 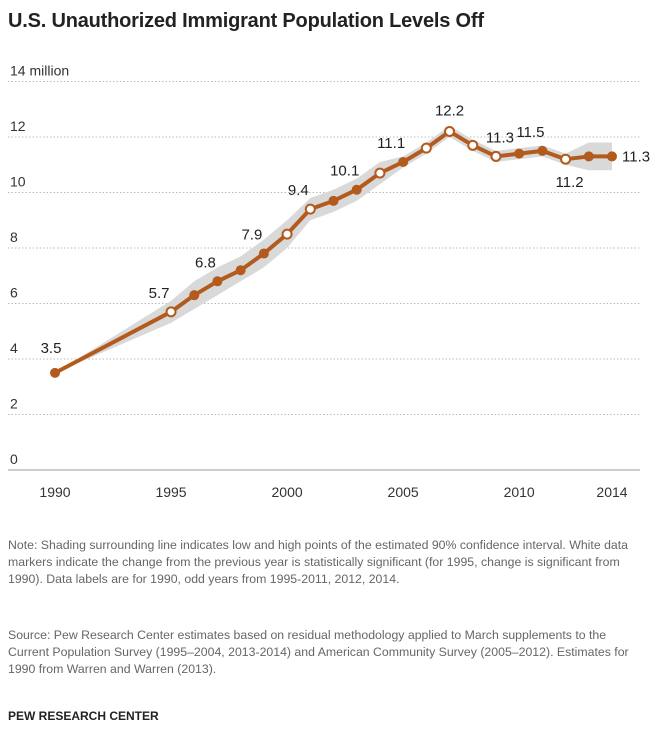 What do you see at coordinates (519, 492) in the screenshot?
I see `x-tick-label: 2010` at bounding box center [519, 492].